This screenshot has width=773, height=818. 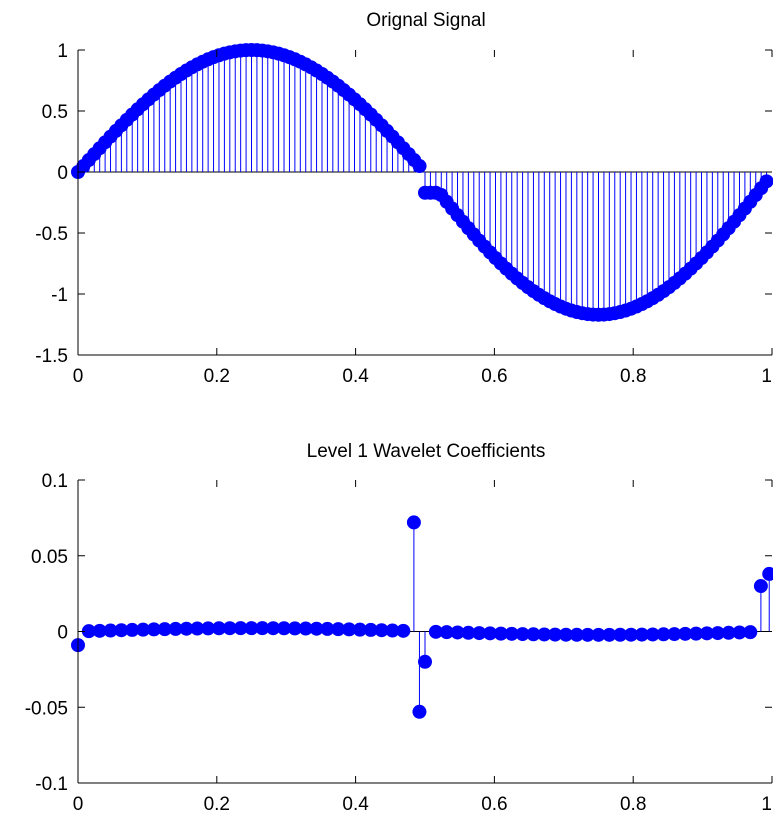 I want to click on y-tick-label: -1, so click(x=59, y=295).